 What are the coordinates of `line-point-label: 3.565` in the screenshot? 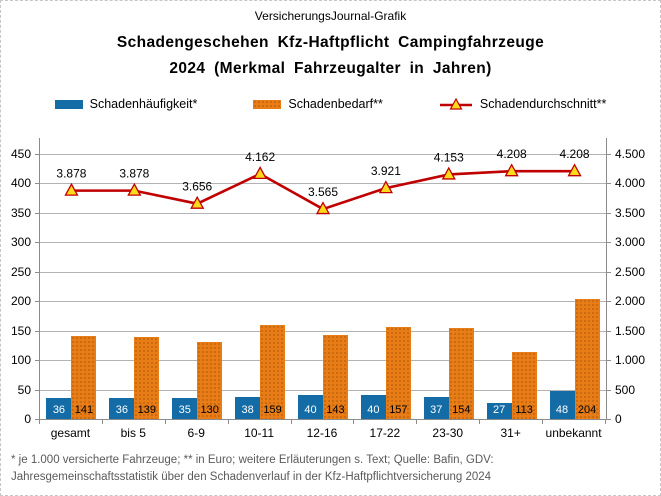 It's located at (323, 192).